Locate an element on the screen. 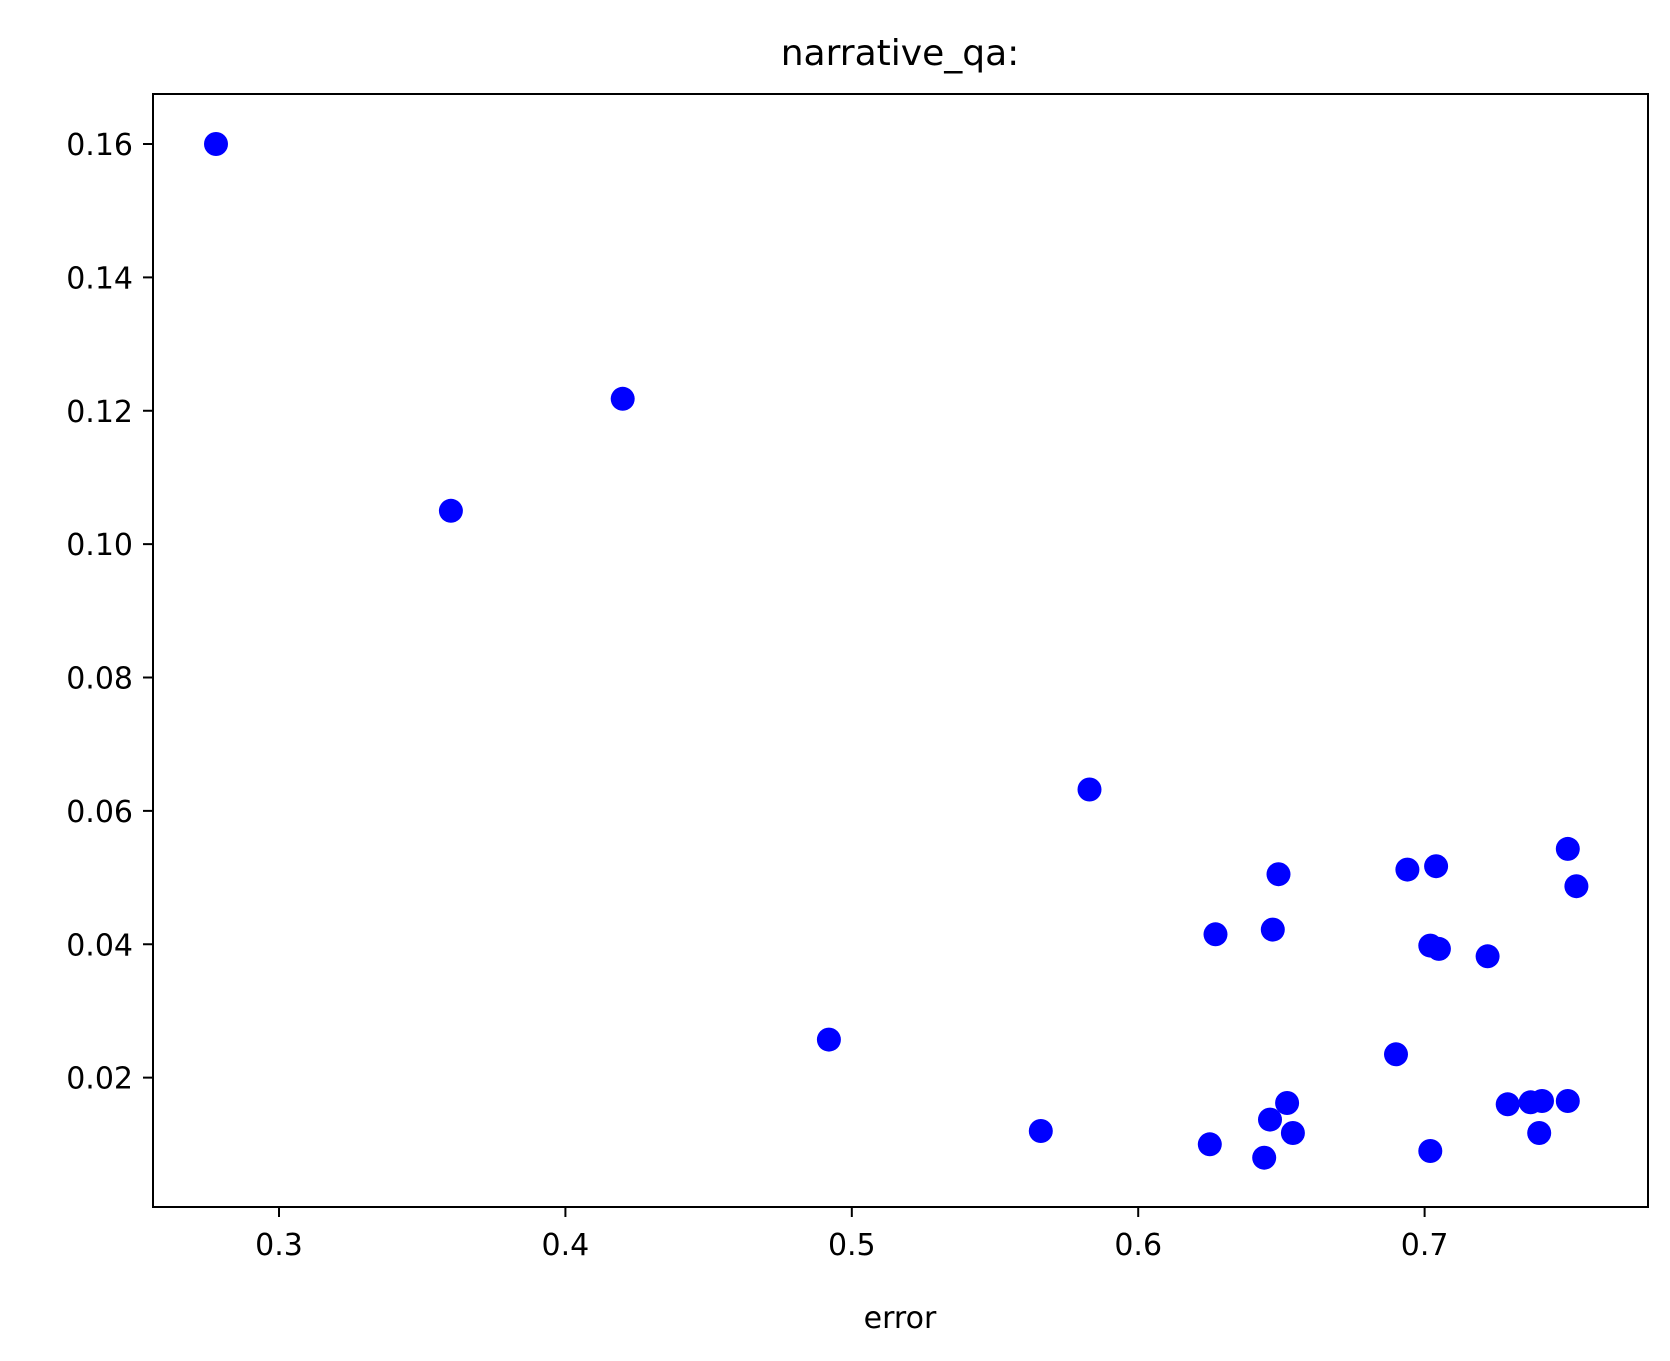 This screenshot has height=1361, width=1670. x-tick-label: 0.3 is located at coordinates (279, 1245).